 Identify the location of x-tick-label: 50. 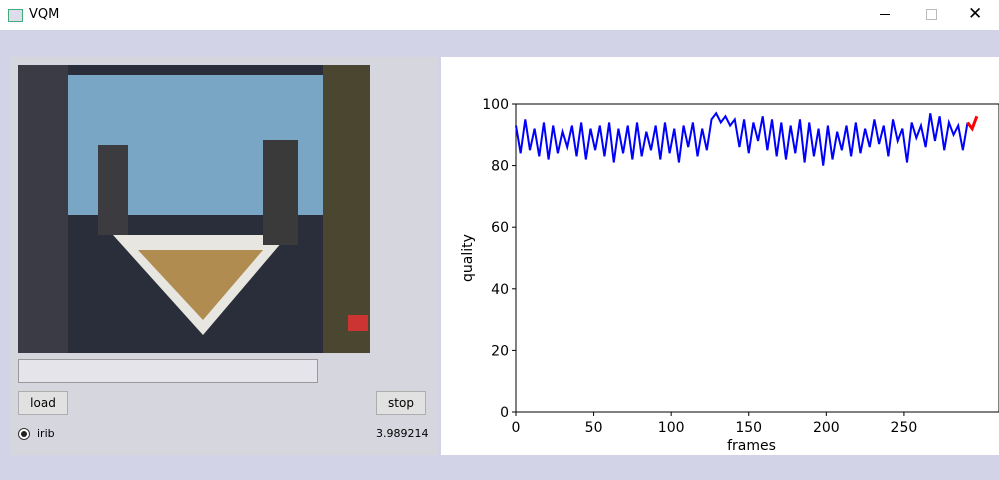
(594, 428).